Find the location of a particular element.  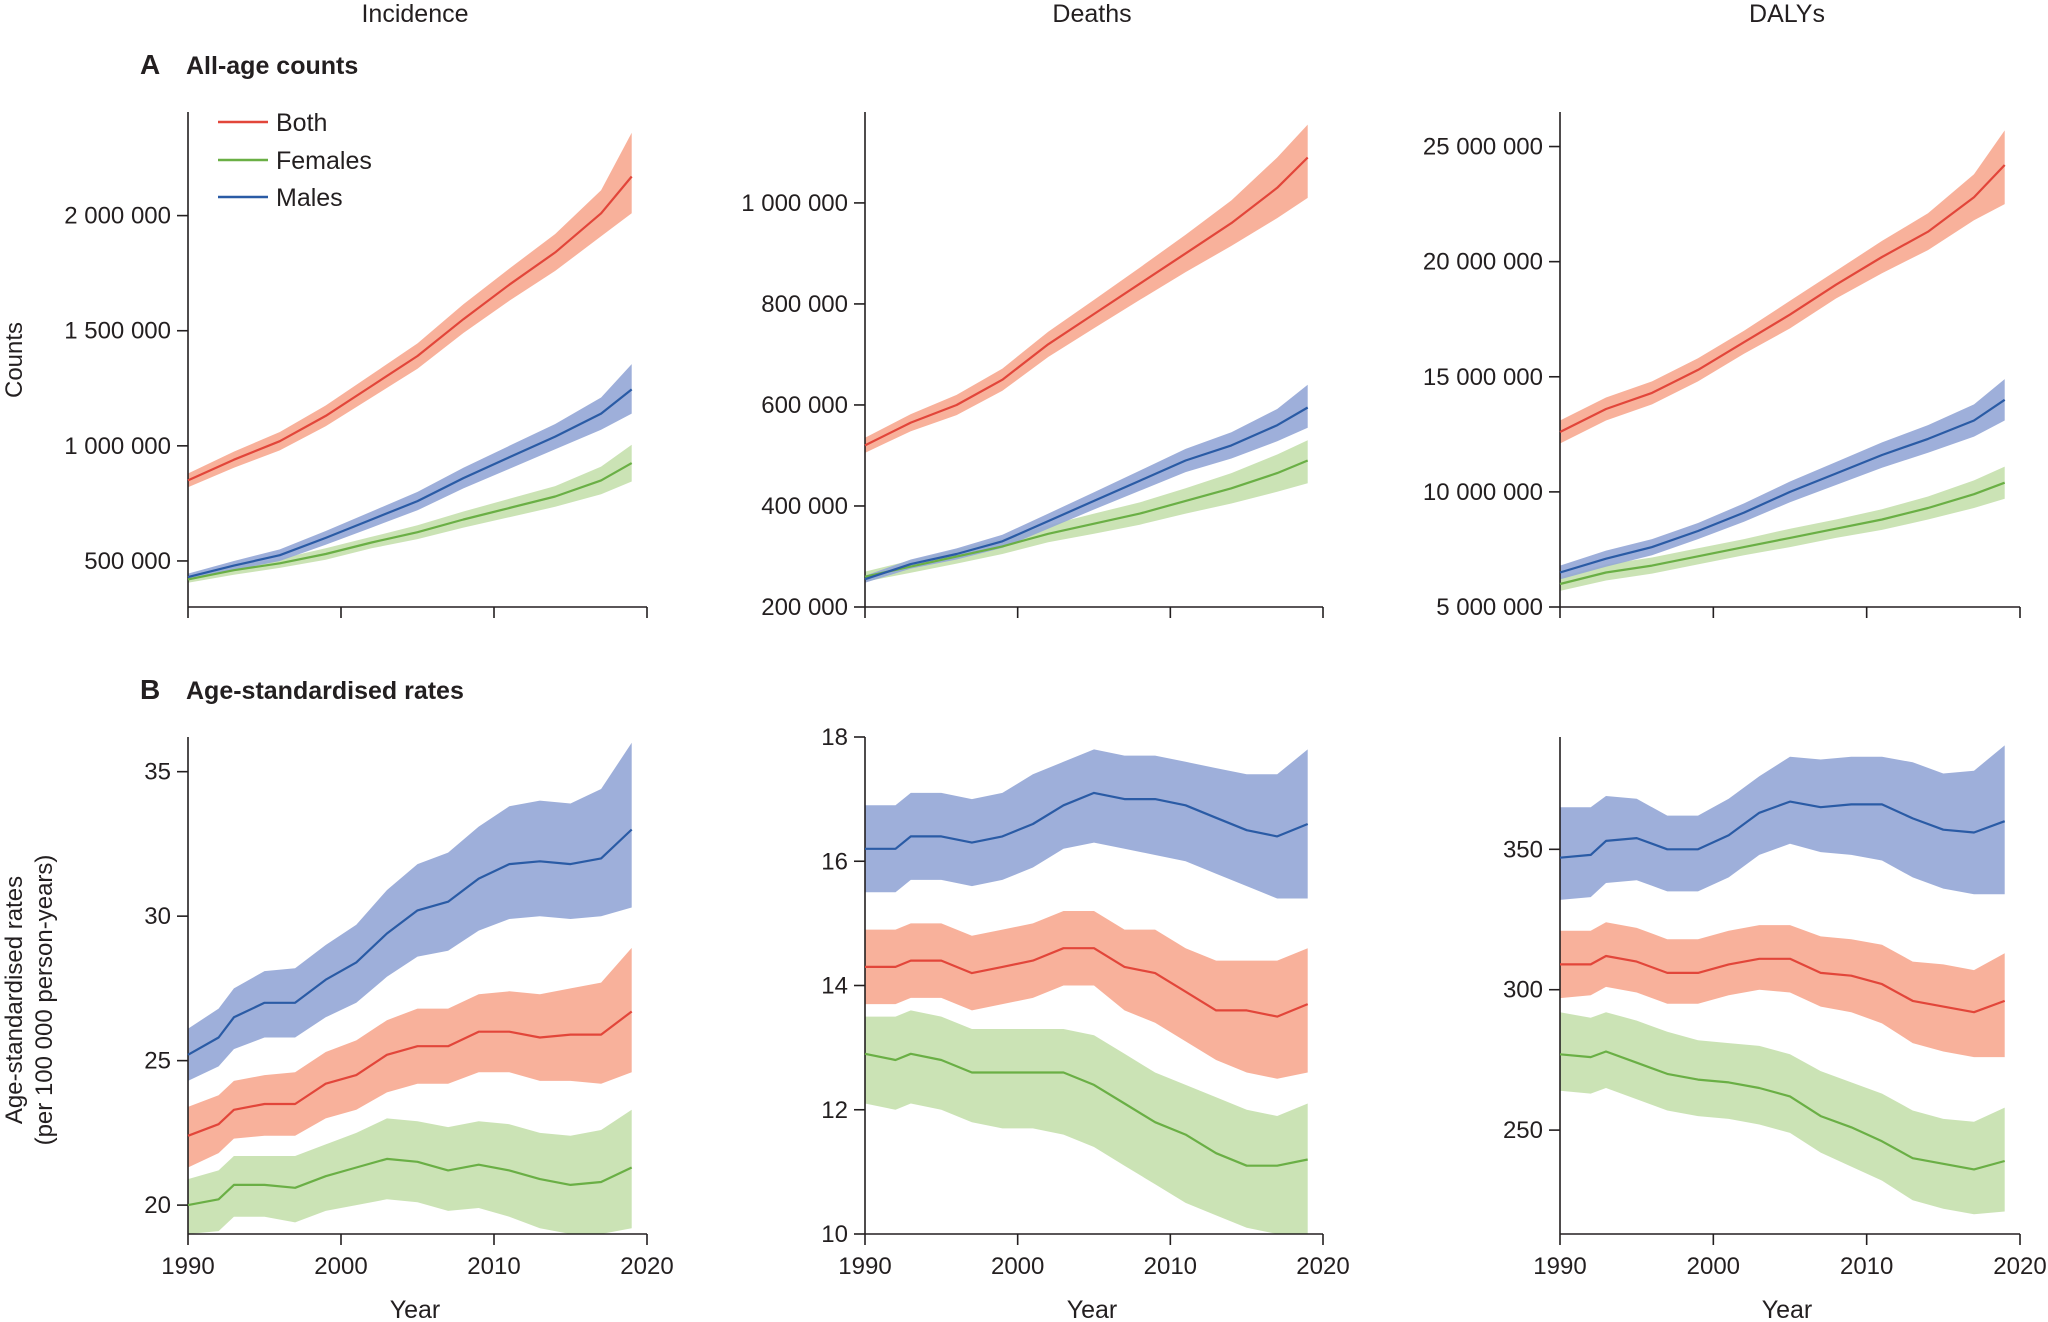

band-b-deaths-males is located at coordinates (1086, 824).